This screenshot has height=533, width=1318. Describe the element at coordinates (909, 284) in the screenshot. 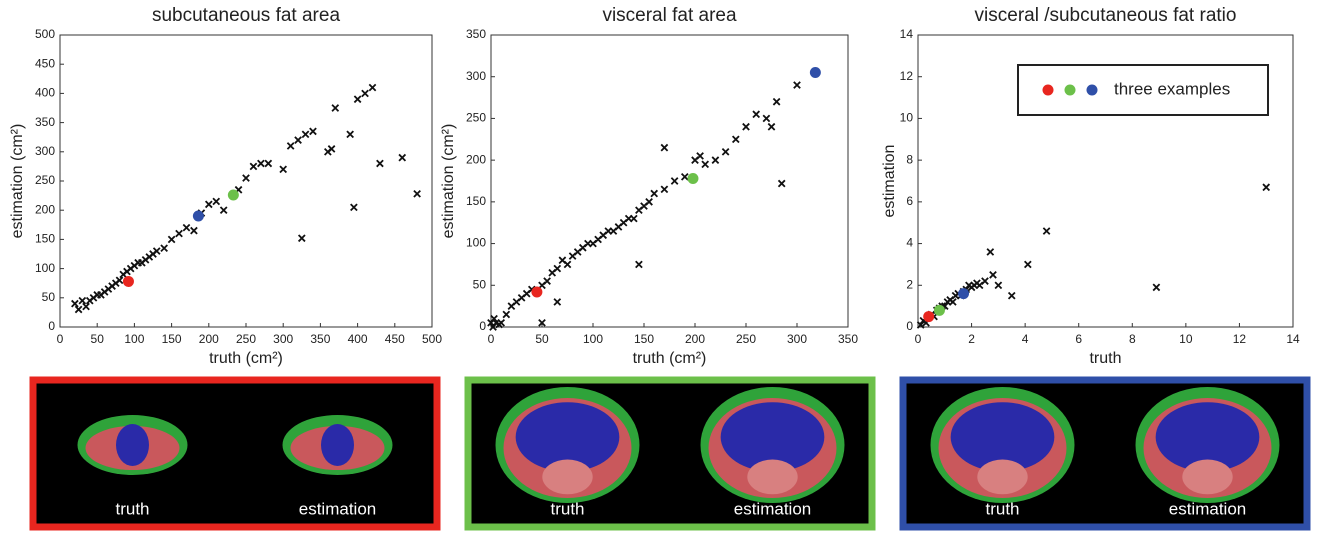

I see `y-tick-label: 2` at that location.